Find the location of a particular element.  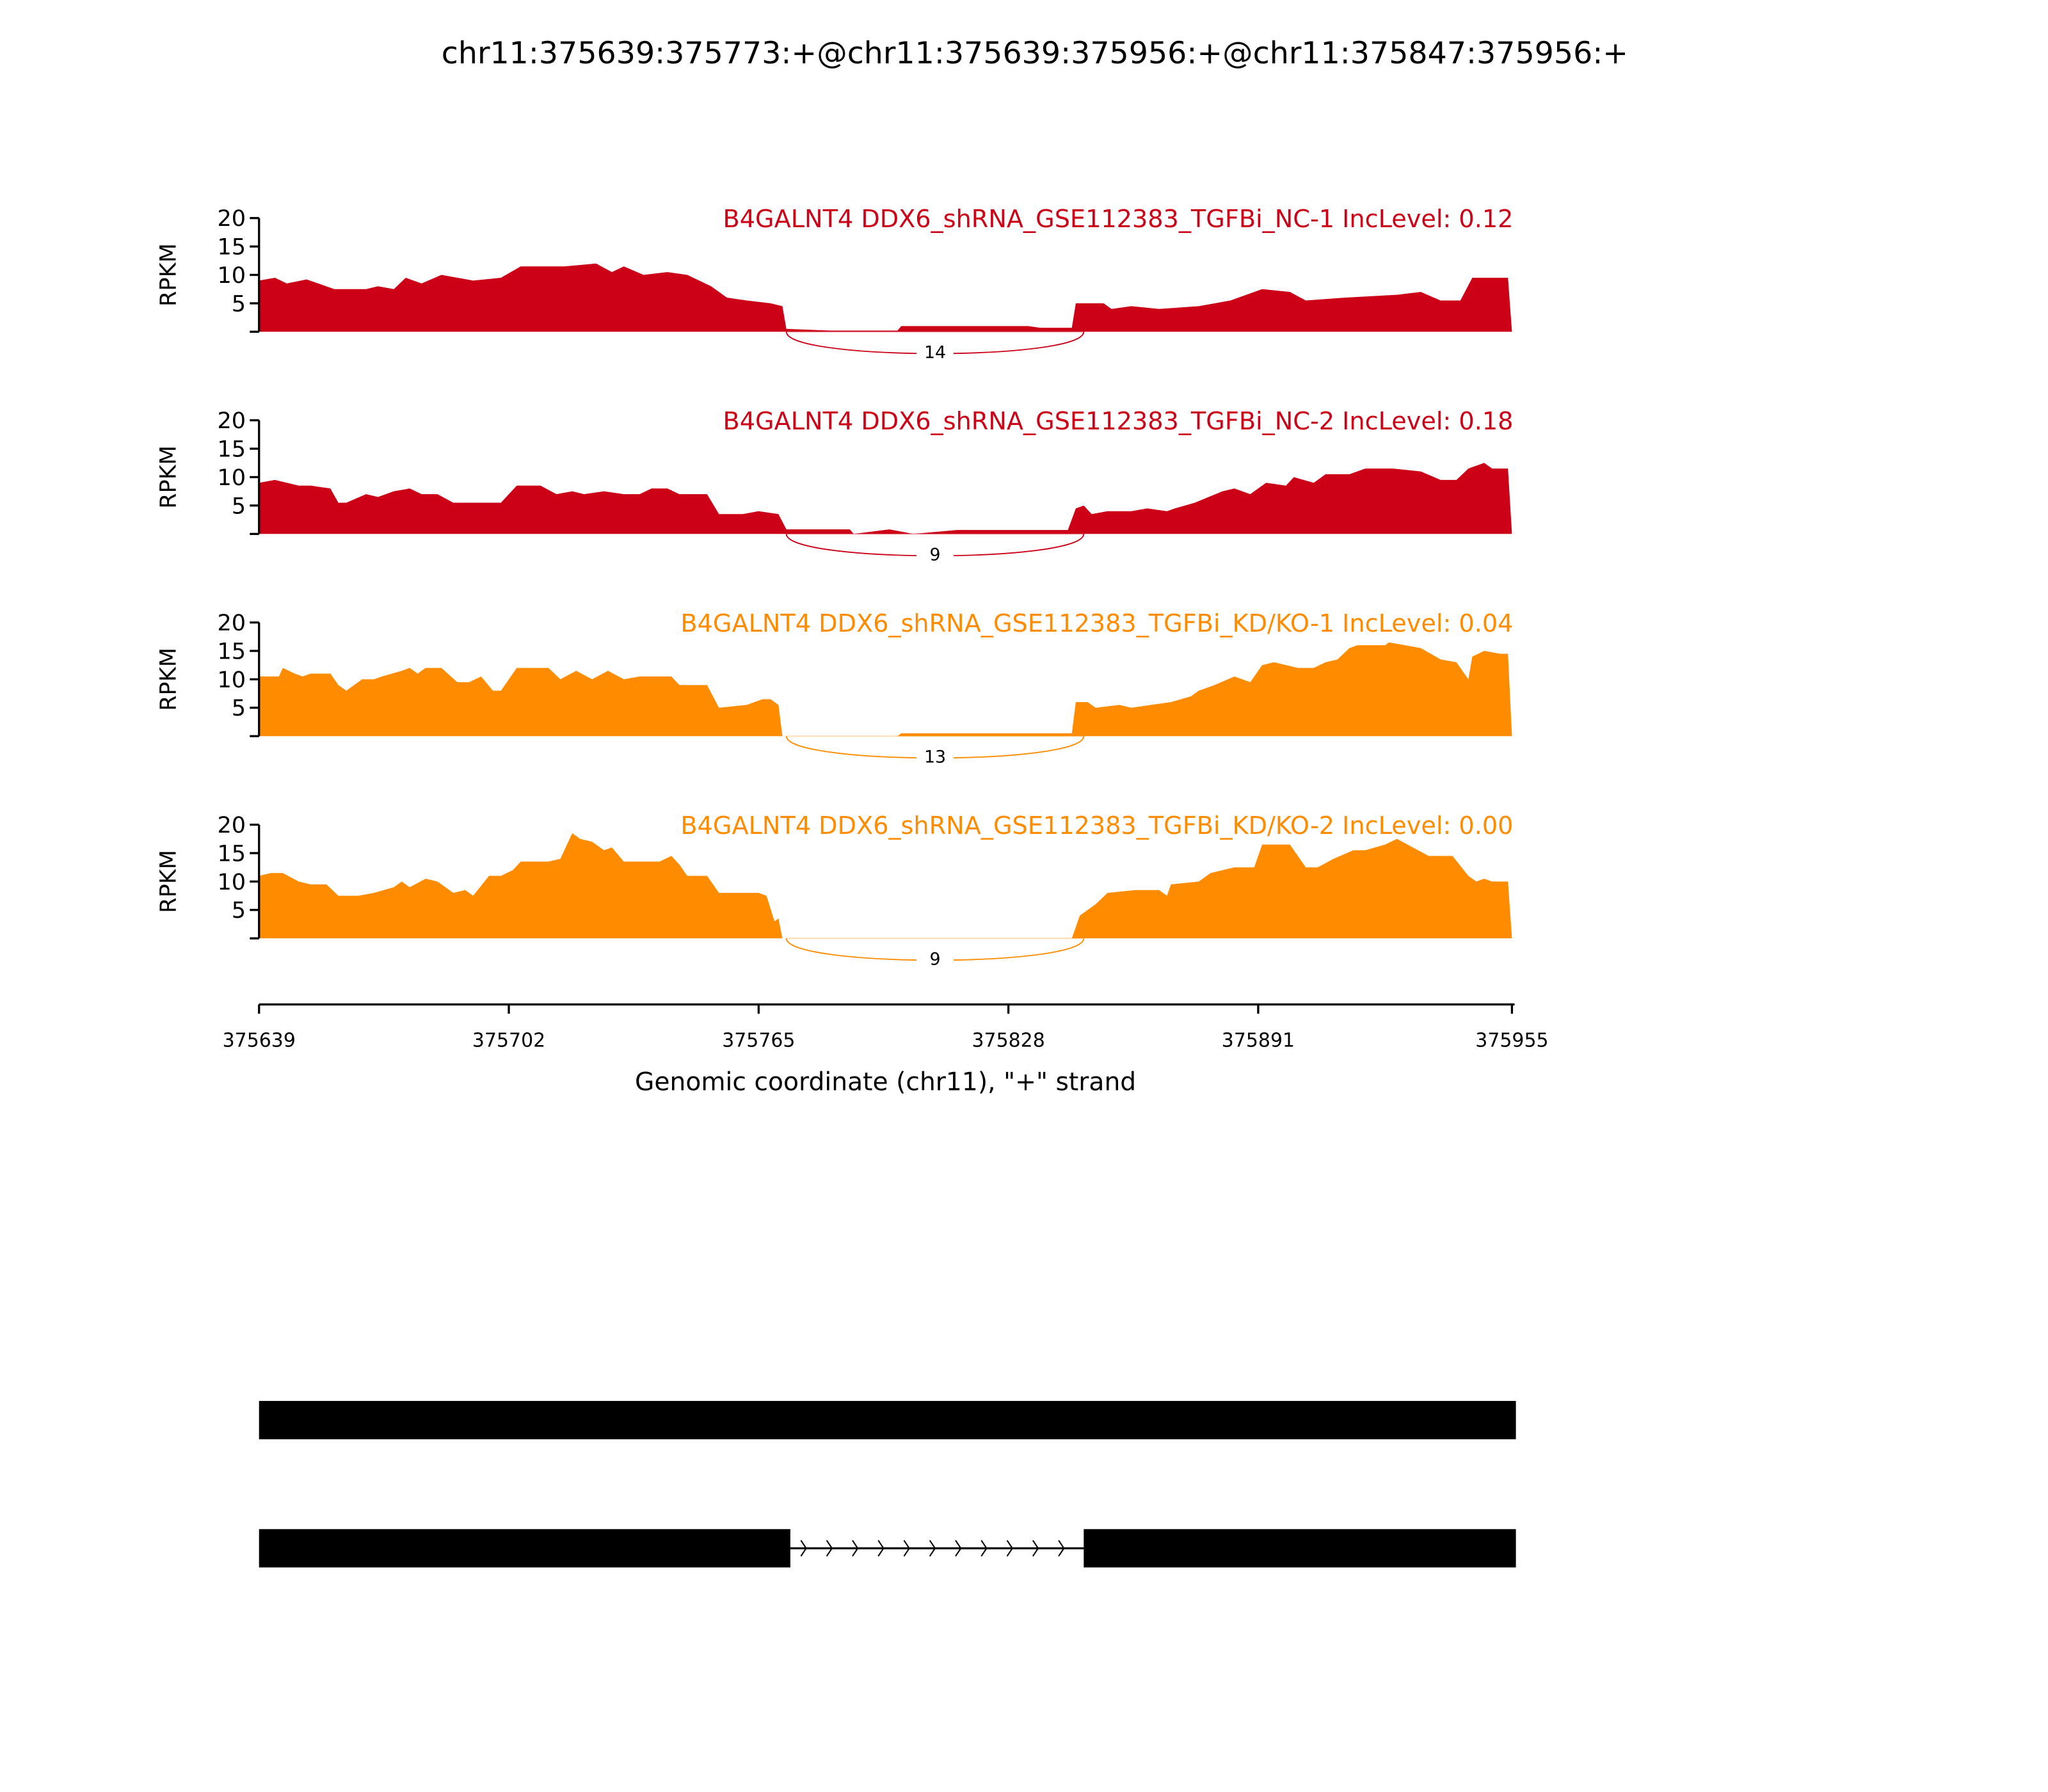

x-tick-label: 375828 is located at coordinates (1008, 1041).